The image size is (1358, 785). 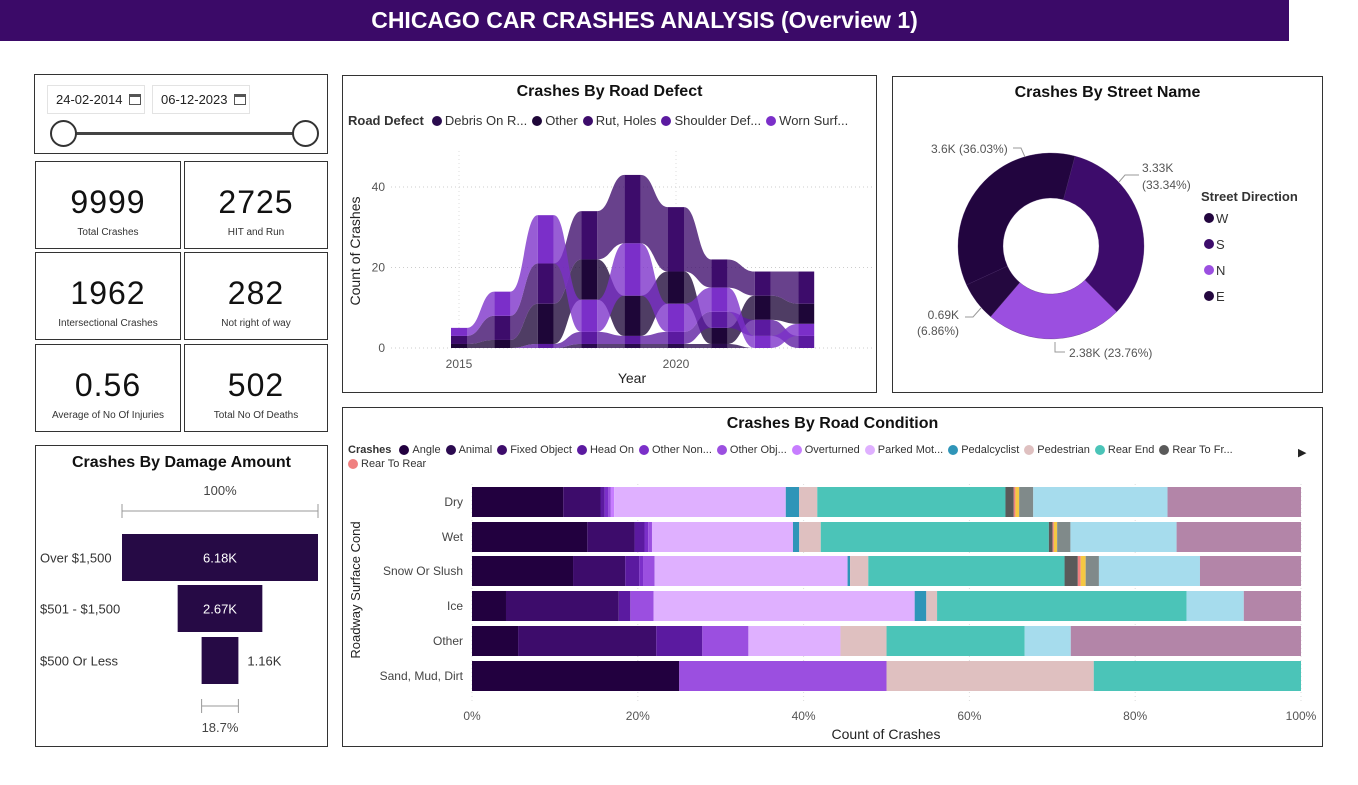 What do you see at coordinates (1063, 450) in the screenshot?
I see `legend-label: Pedestrian` at bounding box center [1063, 450].